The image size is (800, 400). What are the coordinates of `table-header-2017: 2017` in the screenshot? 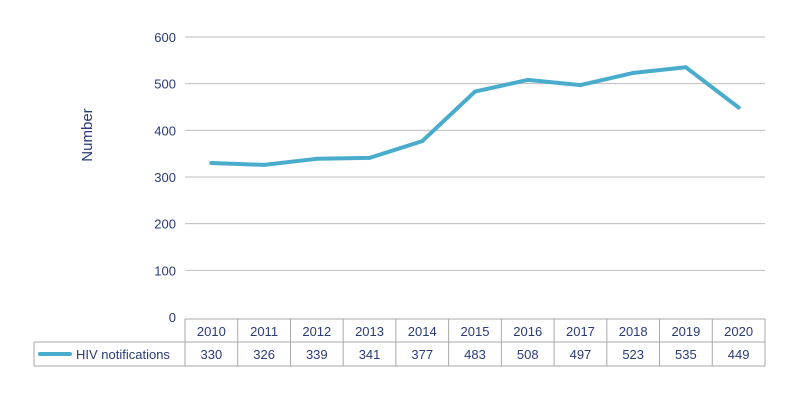 It's located at (580, 331).